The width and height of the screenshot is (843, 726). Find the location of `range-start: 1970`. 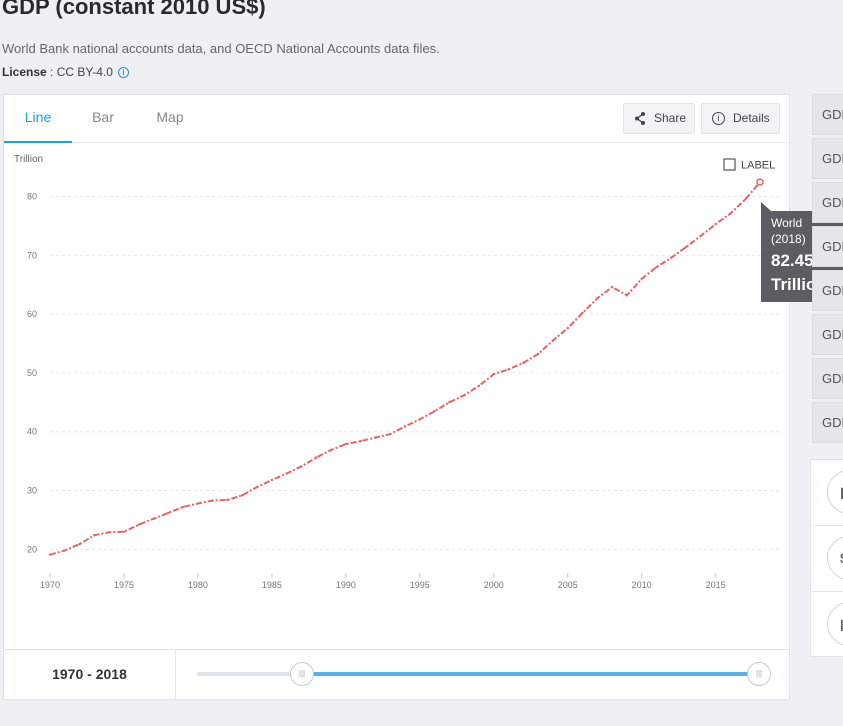

range-start: 1970 is located at coordinates (68, 674).